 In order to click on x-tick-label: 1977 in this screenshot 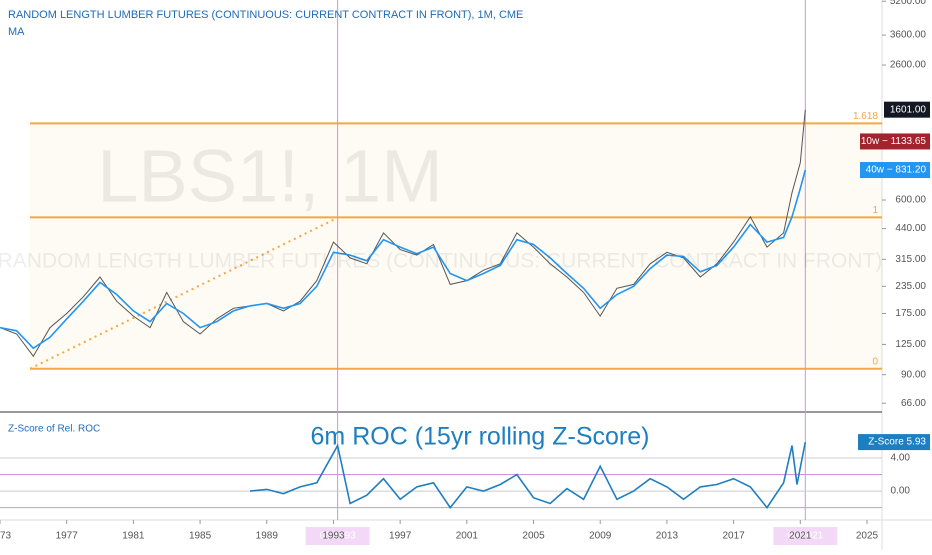, I will do `click(67, 536)`.